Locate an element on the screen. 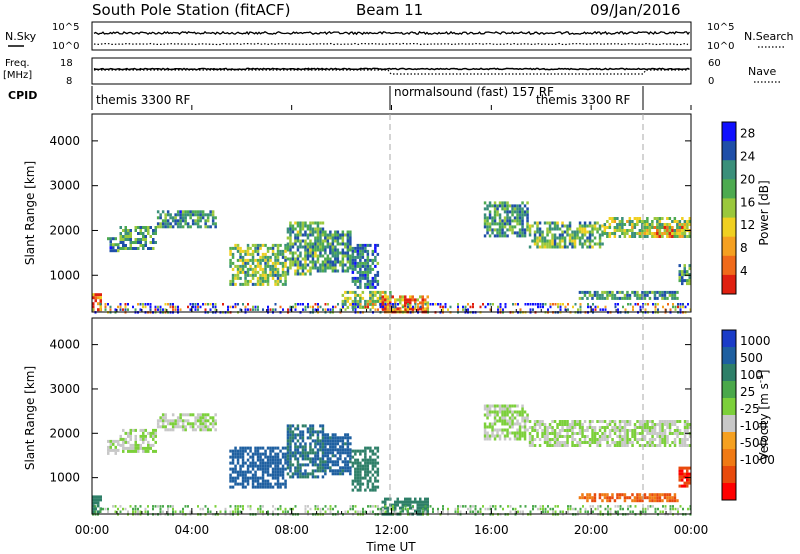 This screenshot has height=554, width=800. velocity-y-axis-title: Slant Range [km] is located at coordinates (30, 418).